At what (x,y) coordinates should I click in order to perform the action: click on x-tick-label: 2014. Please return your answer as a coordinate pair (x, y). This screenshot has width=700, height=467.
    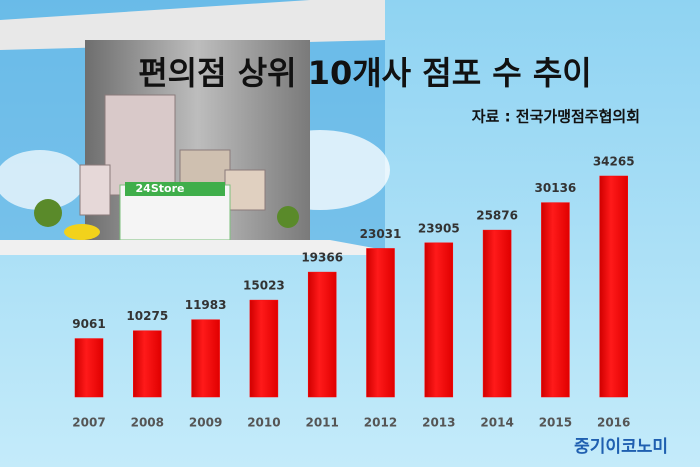
    Looking at the image, I should click on (496, 423).